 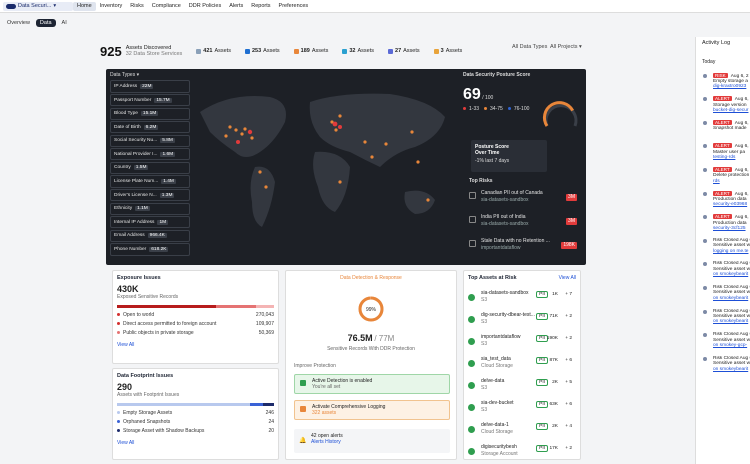 I want to click on asset-count-5: 3 Assets, so click(x=447, y=51).